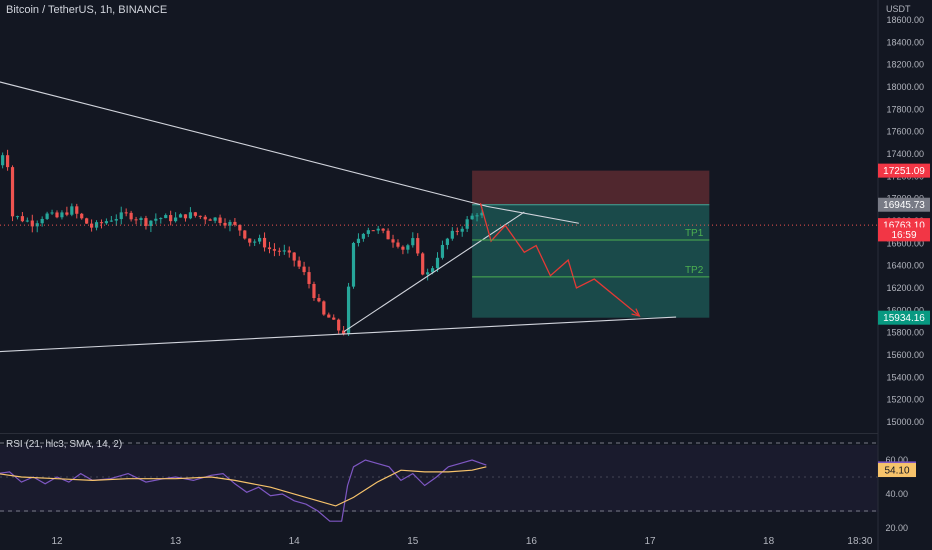 Image resolution: width=932 pixels, height=550 pixels. I want to click on time-tick: 13, so click(176, 541).